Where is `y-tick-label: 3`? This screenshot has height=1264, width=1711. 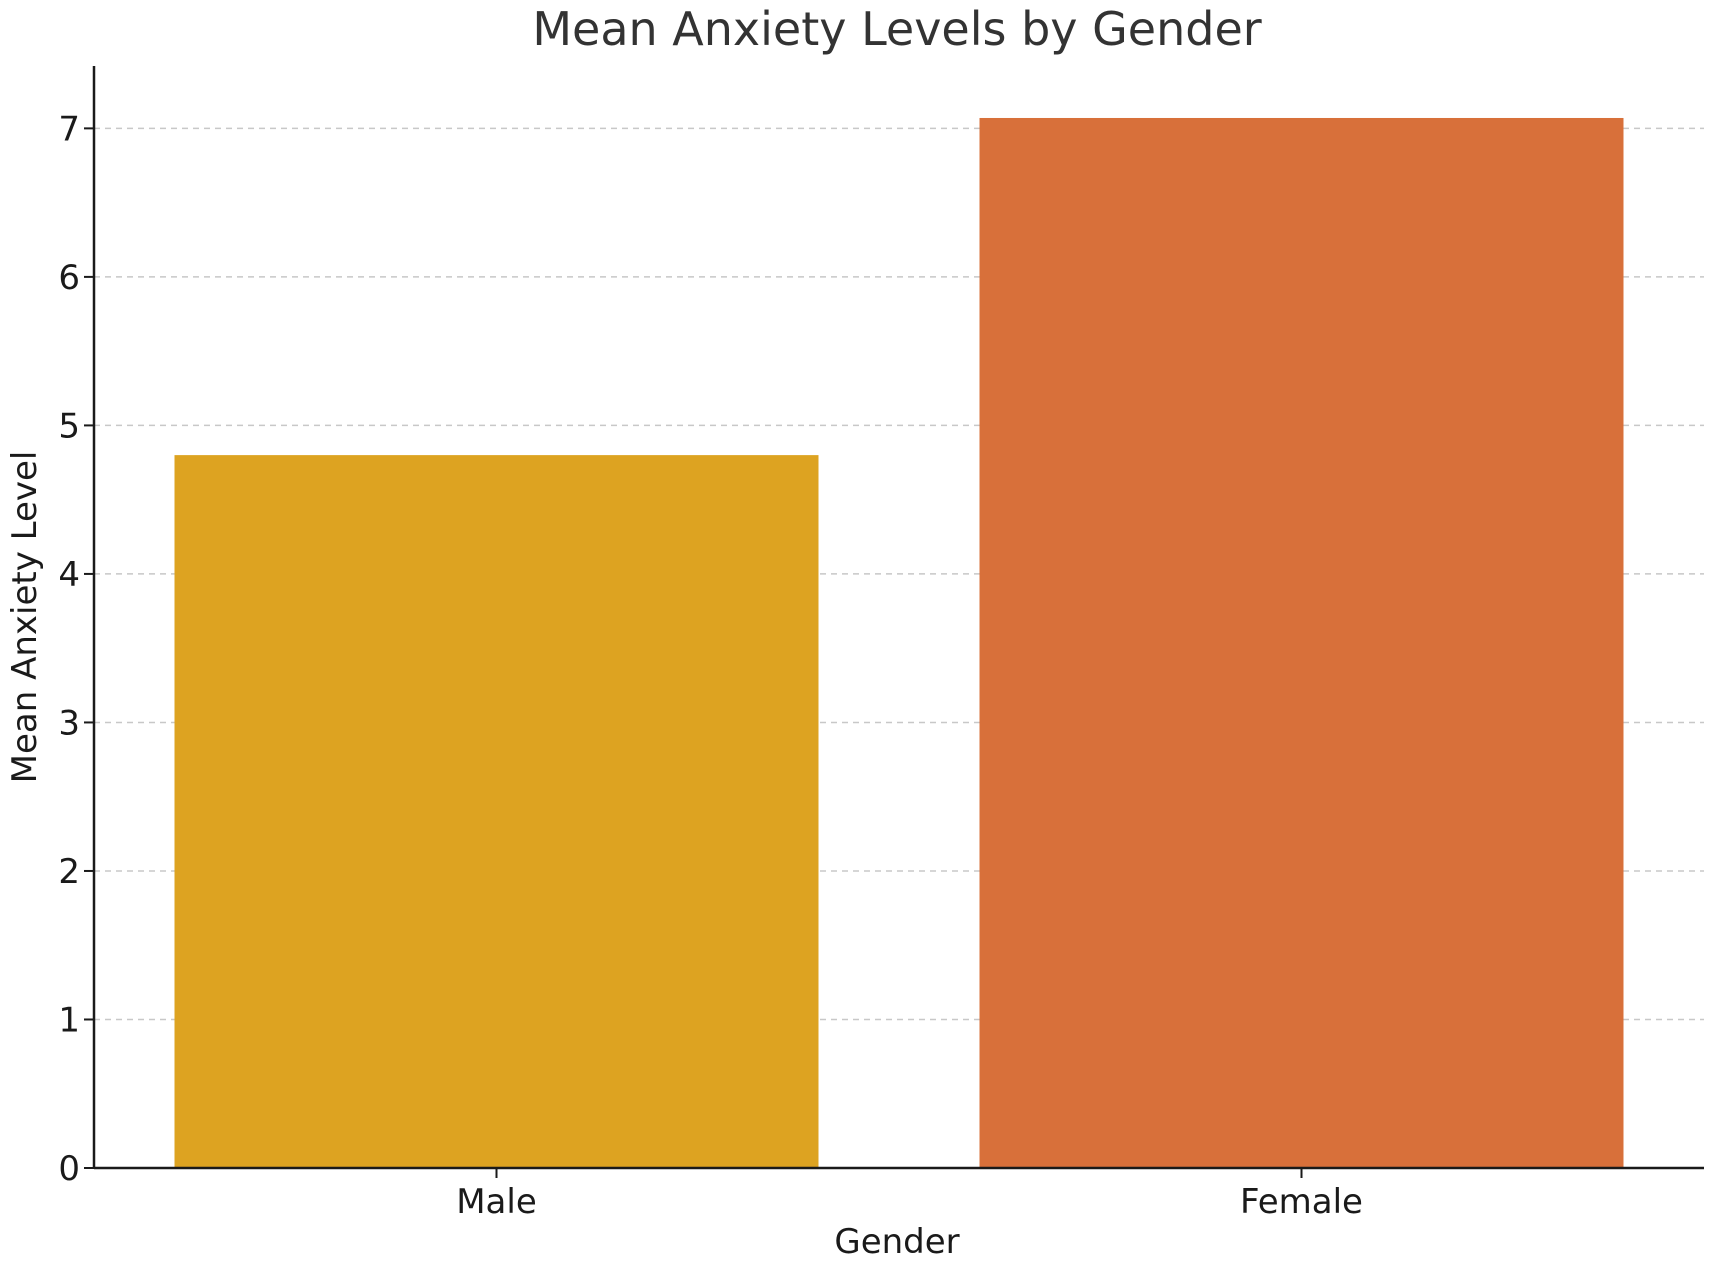 y-tick-label: 3 is located at coordinates (69, 723).